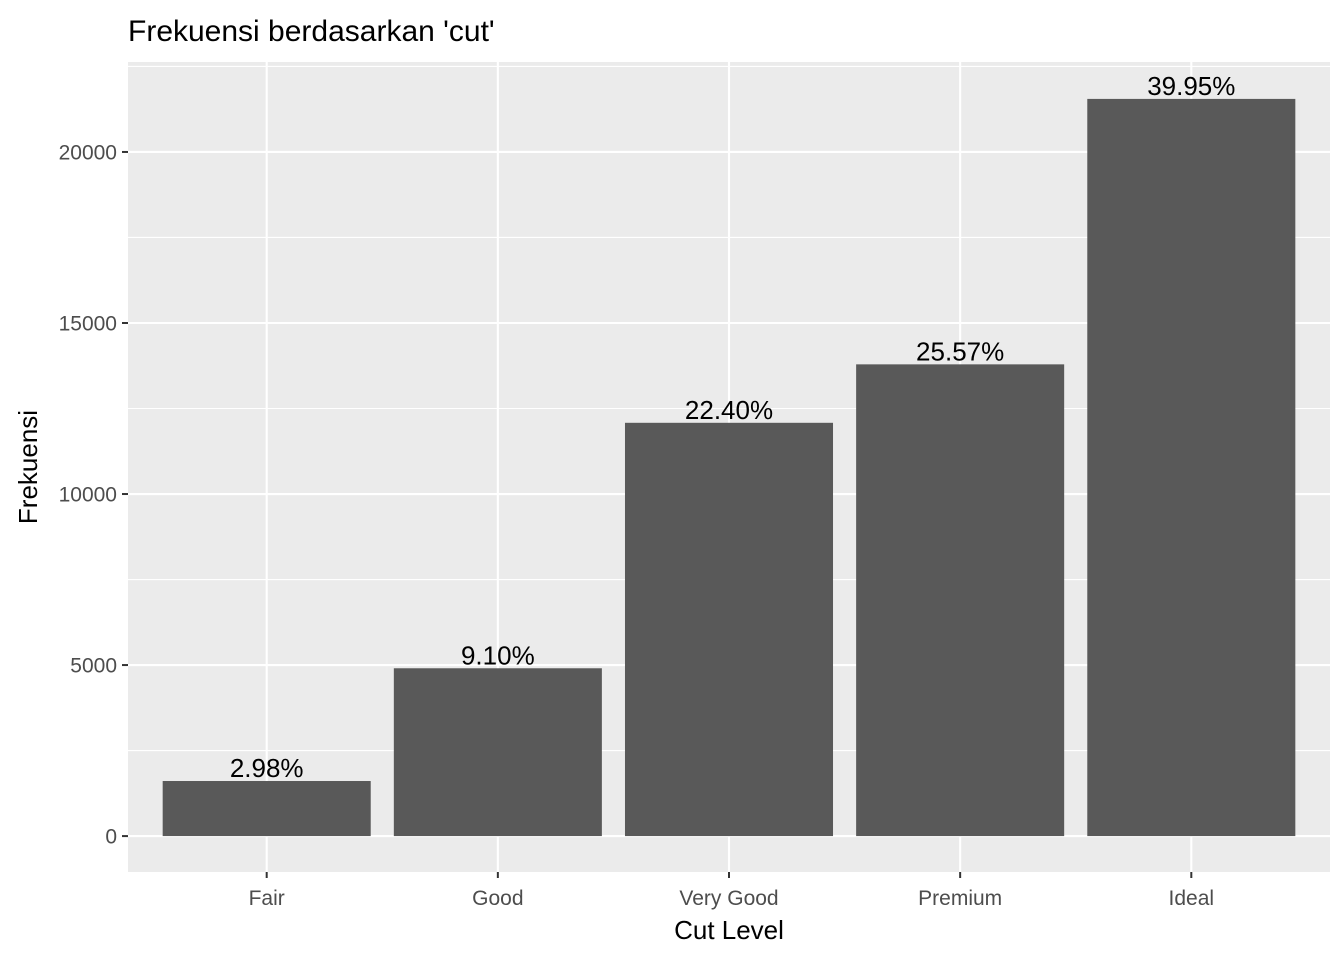 The height and width of the screenshot is (960, 1344). Describe the element at coordinates (267, 898) in the screenshot. I see `x-tick-label: Fair` at that location.